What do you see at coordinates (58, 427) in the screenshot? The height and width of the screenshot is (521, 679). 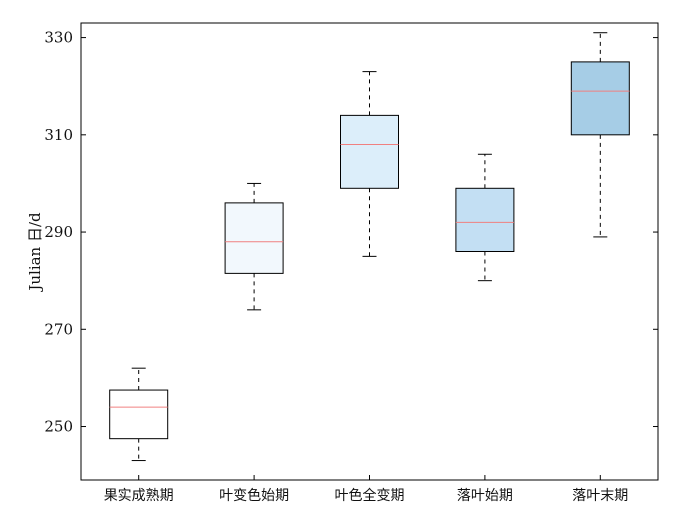 I see `y-tick-label: 250` at bounding box center [58, 427].